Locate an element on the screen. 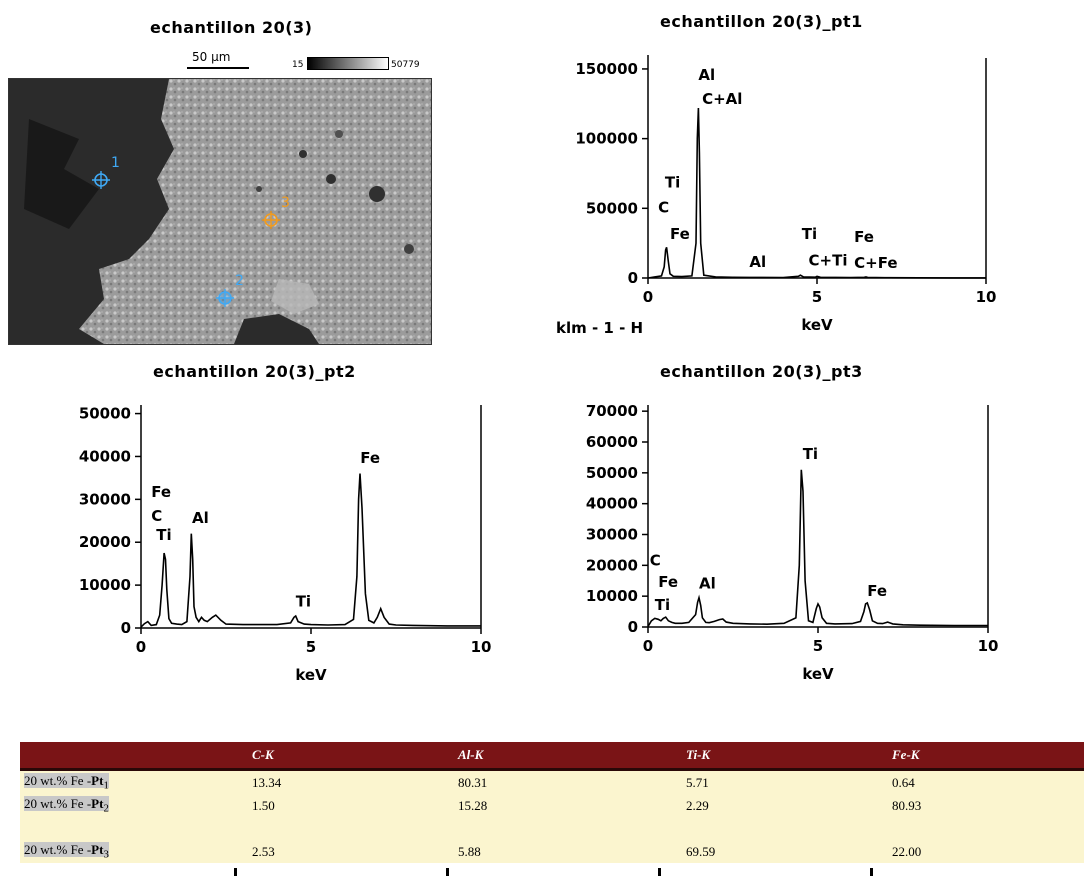 This screenshot has height=878, width=1089. table-header-c-k: C-K is located at coordinates (351, 756).